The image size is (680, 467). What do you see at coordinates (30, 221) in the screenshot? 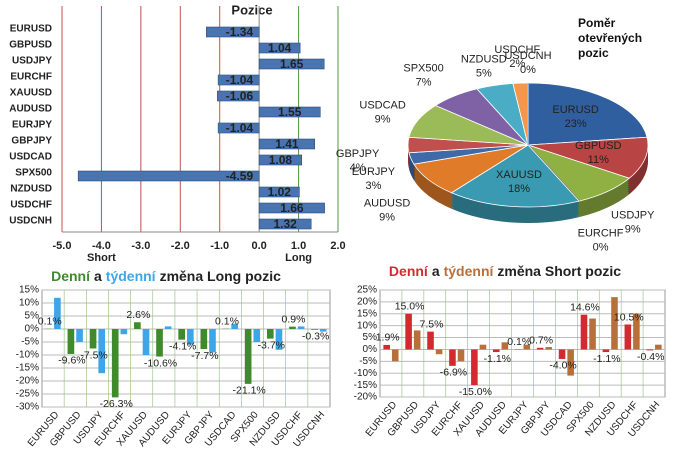
I see `y-tick-label: USDCNH` at bounding box center [30, 221].